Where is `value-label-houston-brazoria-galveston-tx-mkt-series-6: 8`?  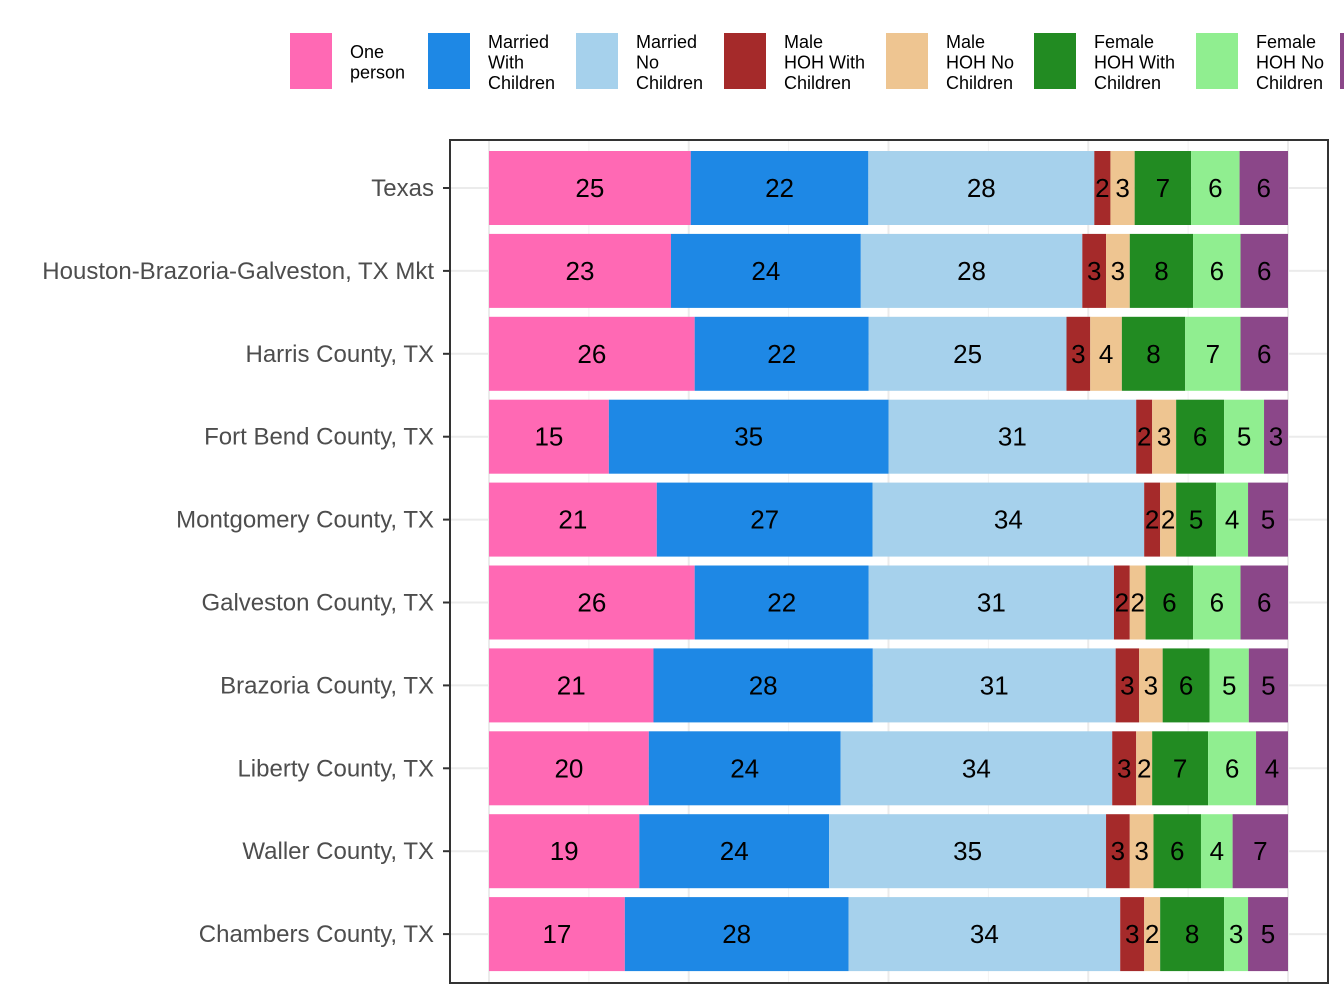
value-label-houston-brazoria-galveston-tx-mkt-series-6: 8 is located at coordinates (1161, 271).